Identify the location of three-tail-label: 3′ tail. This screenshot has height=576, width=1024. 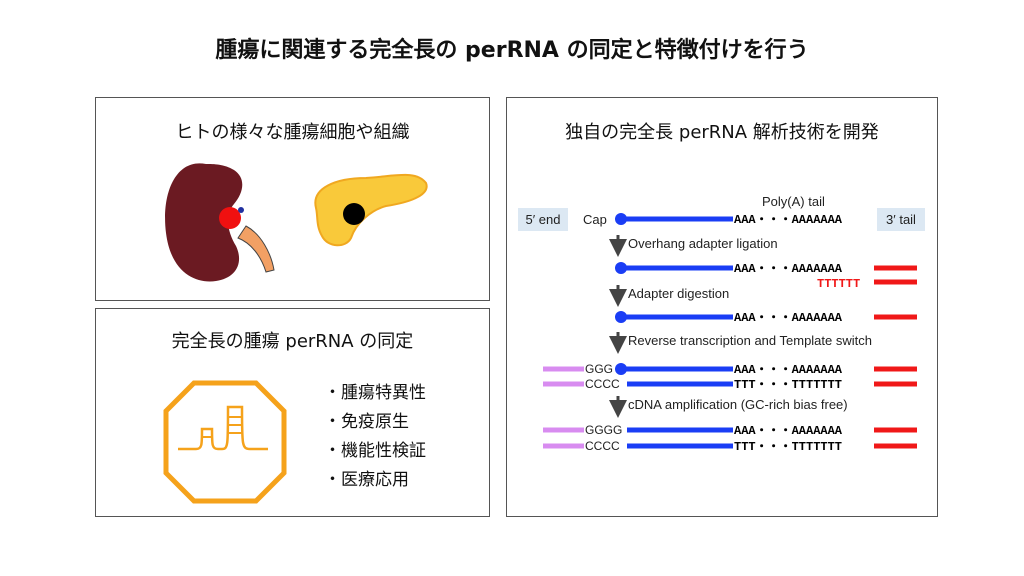
(901, 219).